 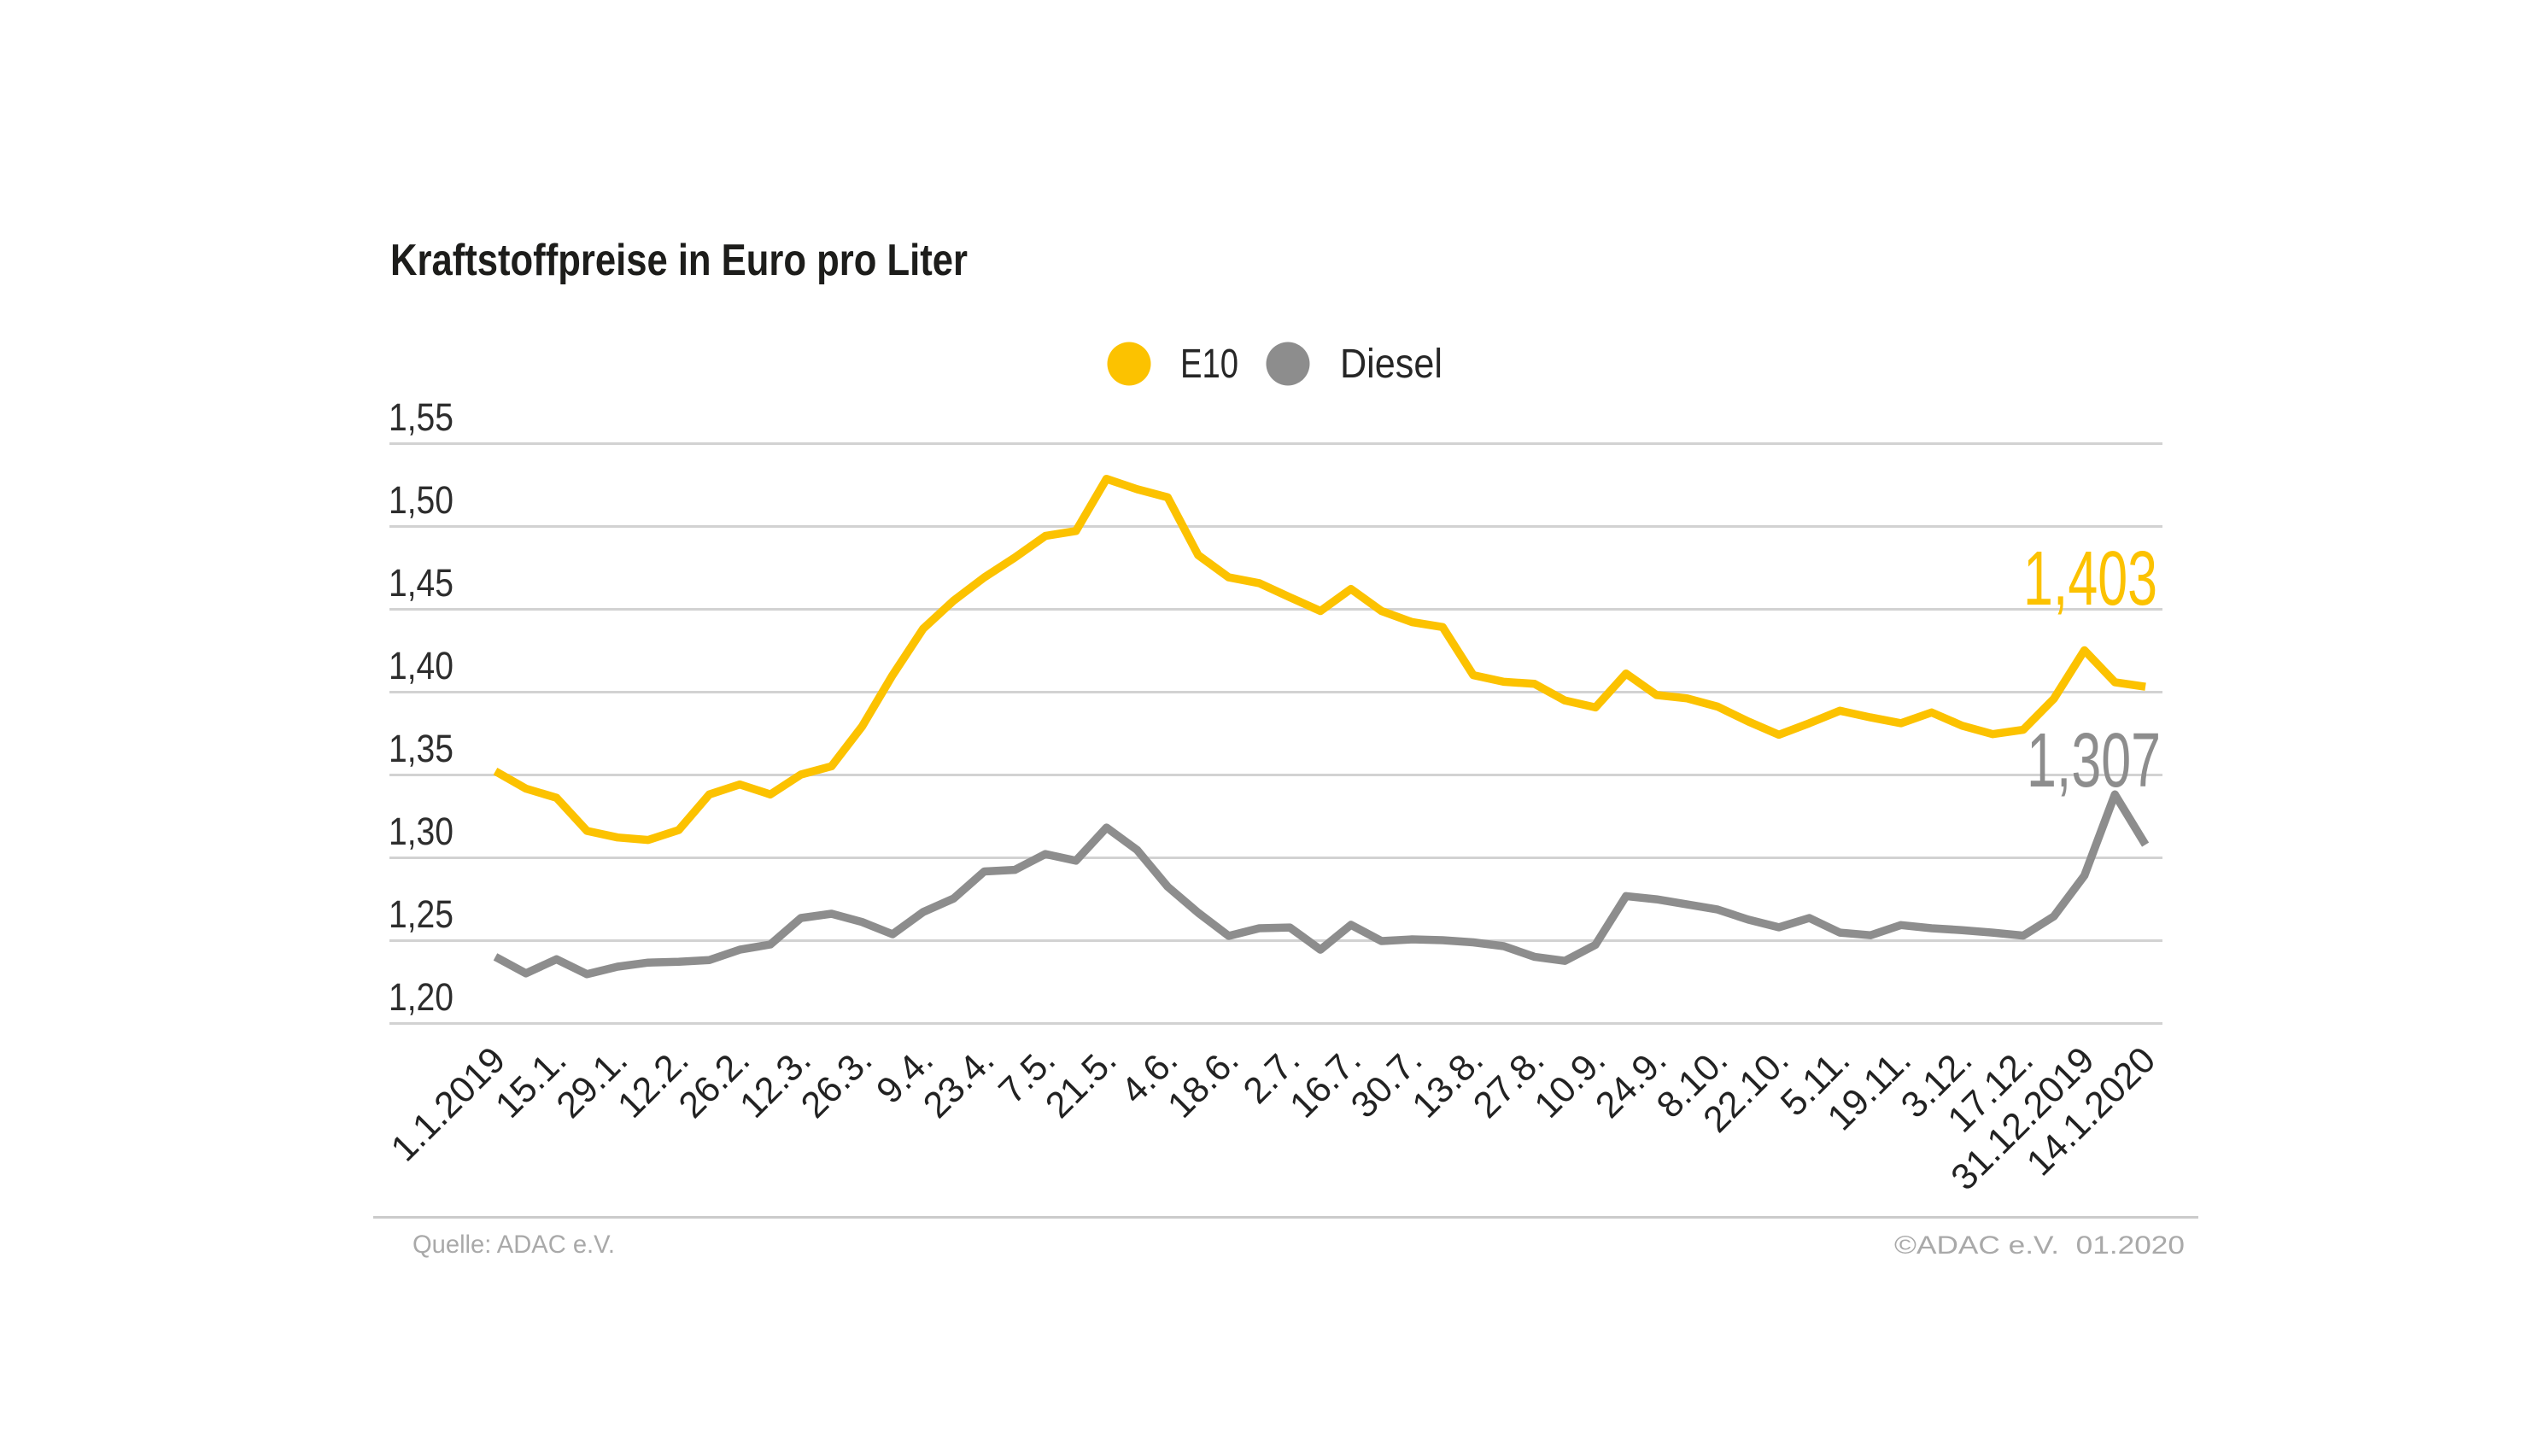 What do you see at coordinates (2090, 579) in the screenshot?
I see `svg-text: 1,403` at bounding box center [2090, 579].